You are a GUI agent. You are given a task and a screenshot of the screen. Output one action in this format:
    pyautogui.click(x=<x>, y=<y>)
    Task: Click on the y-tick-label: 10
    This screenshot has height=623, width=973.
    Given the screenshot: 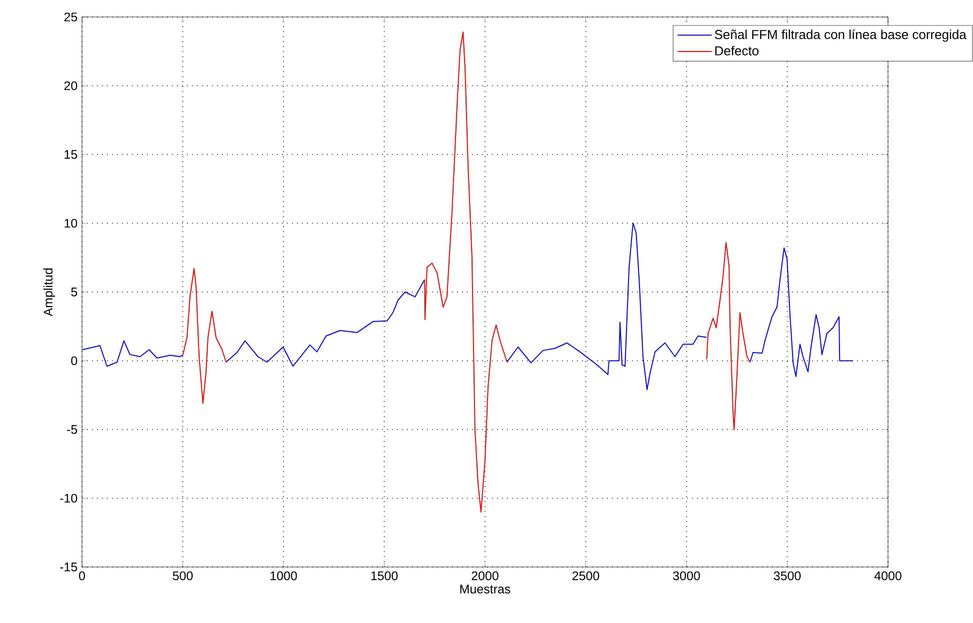 What is the action you would take?
    pyautogui.click(x=71, y=223)
    